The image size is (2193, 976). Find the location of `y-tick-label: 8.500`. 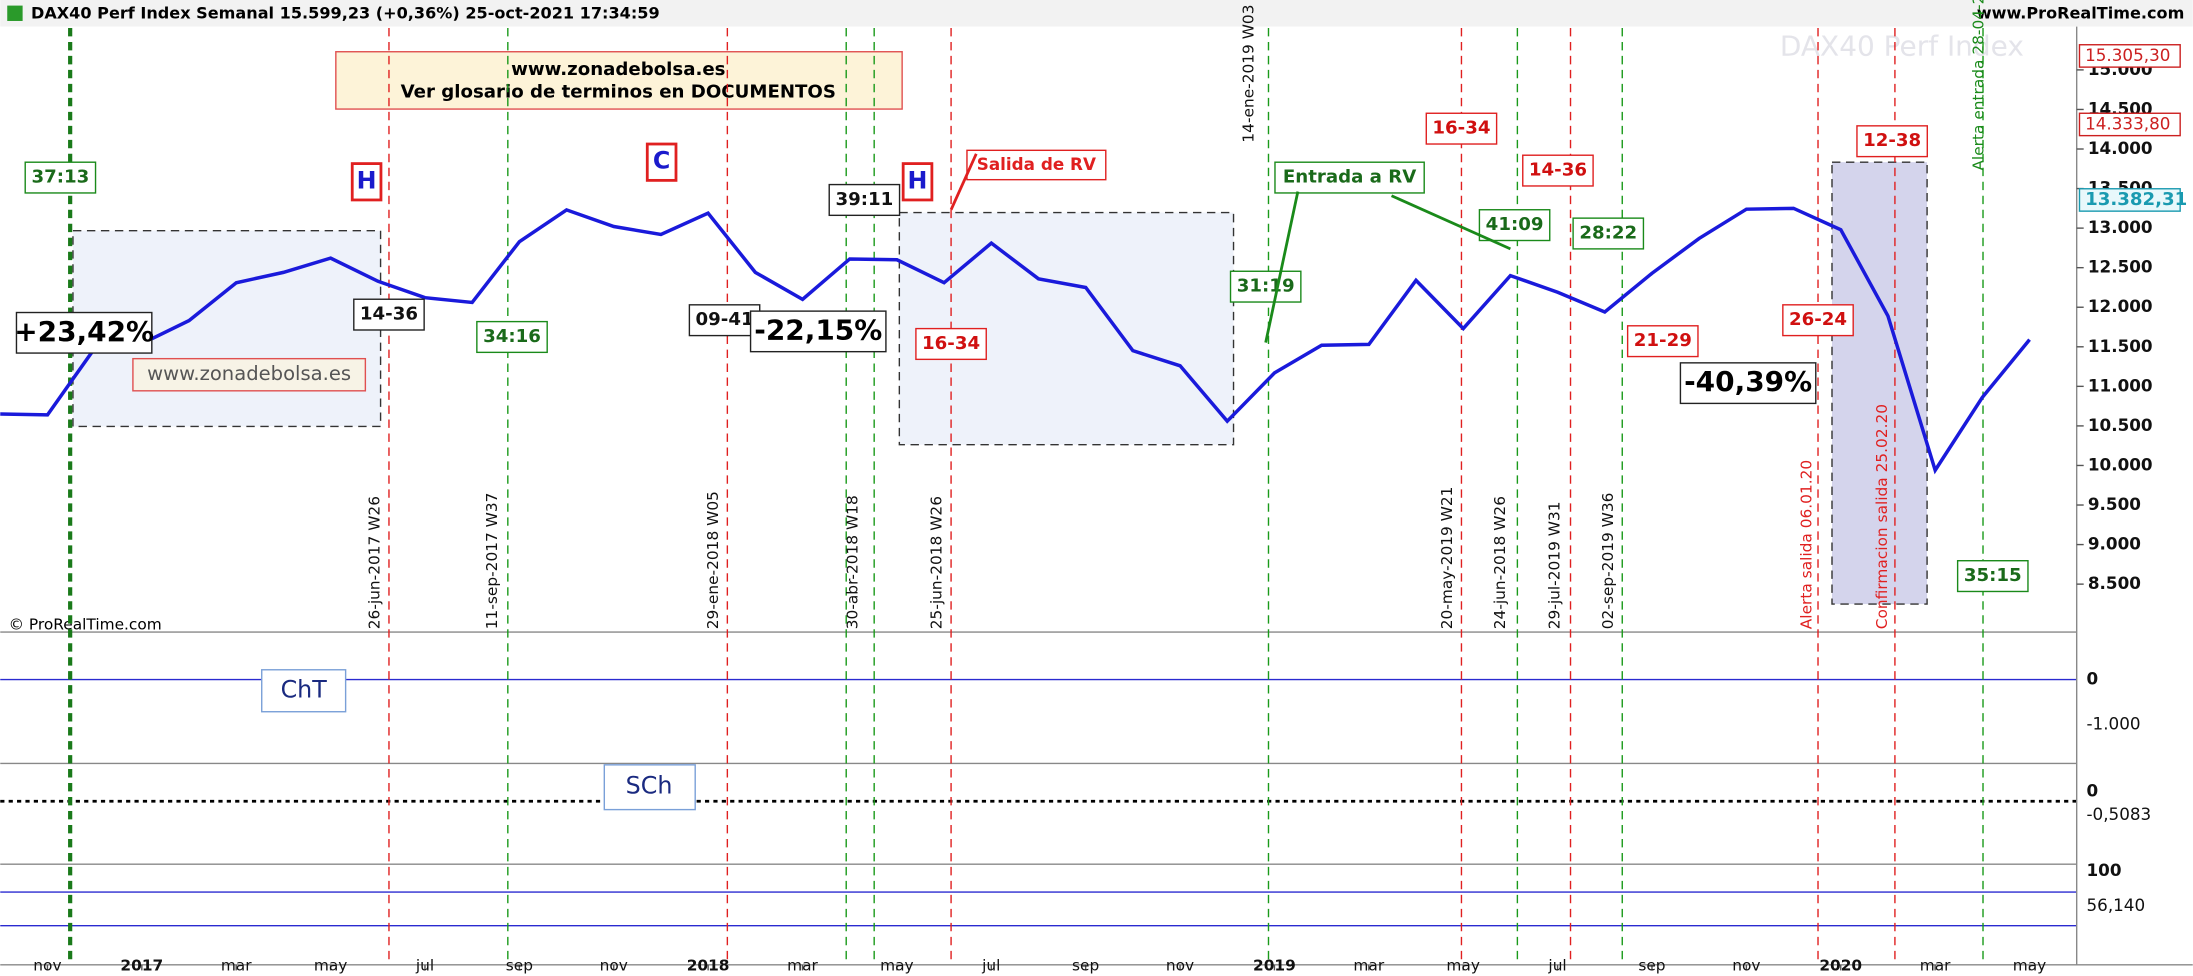

y-tick-label: 8.500 is located at coordinates (2114, 583).